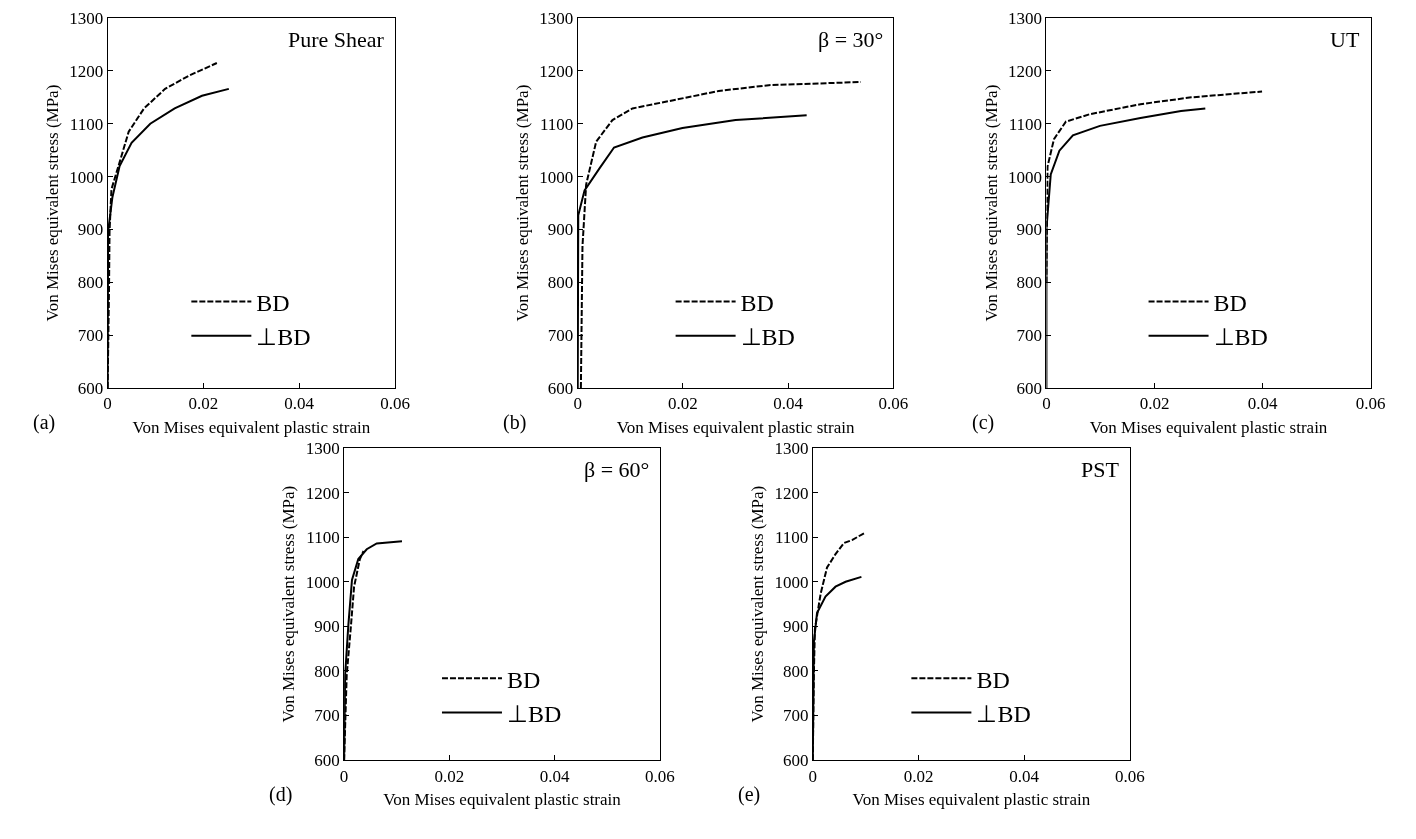  Describe the element at coordinates (1345, 39) in the screenshot. I see `chart-title: UT` at that location.